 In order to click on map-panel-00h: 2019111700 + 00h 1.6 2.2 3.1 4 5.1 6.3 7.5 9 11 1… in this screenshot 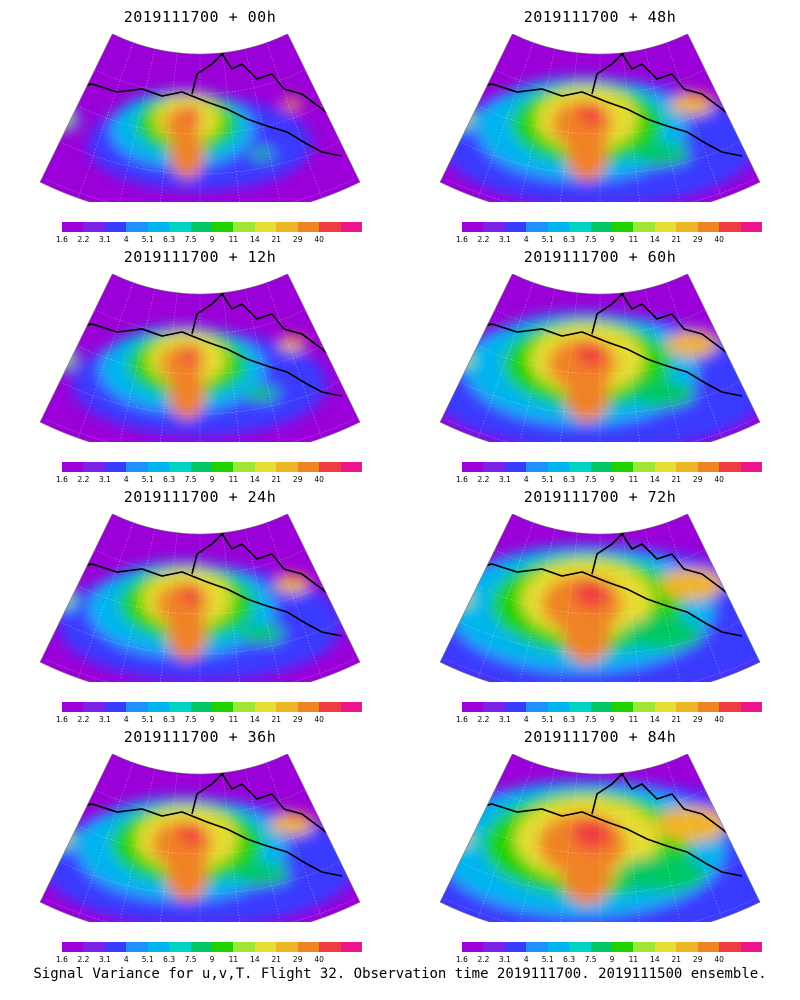, I will do `click(200, 122)`.